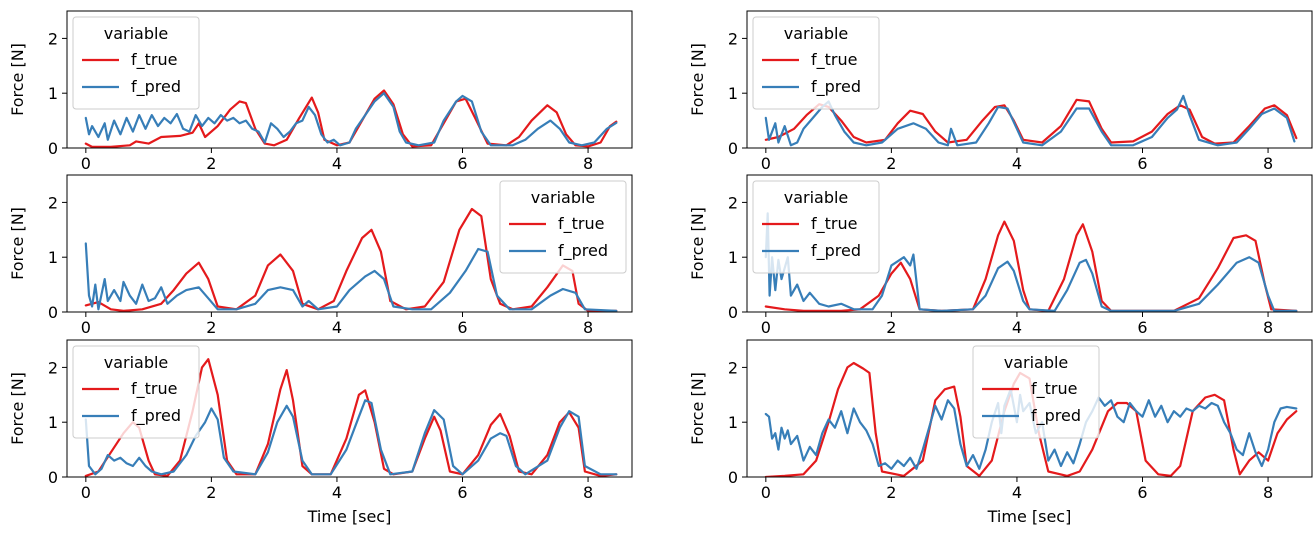 The width and height of the screenshot is (1314, 535). I want to click on chart-panel-2: 0 2 4 6 8 0 1 2 Force [N] variable f_true f_pred, so click(1000, 91).